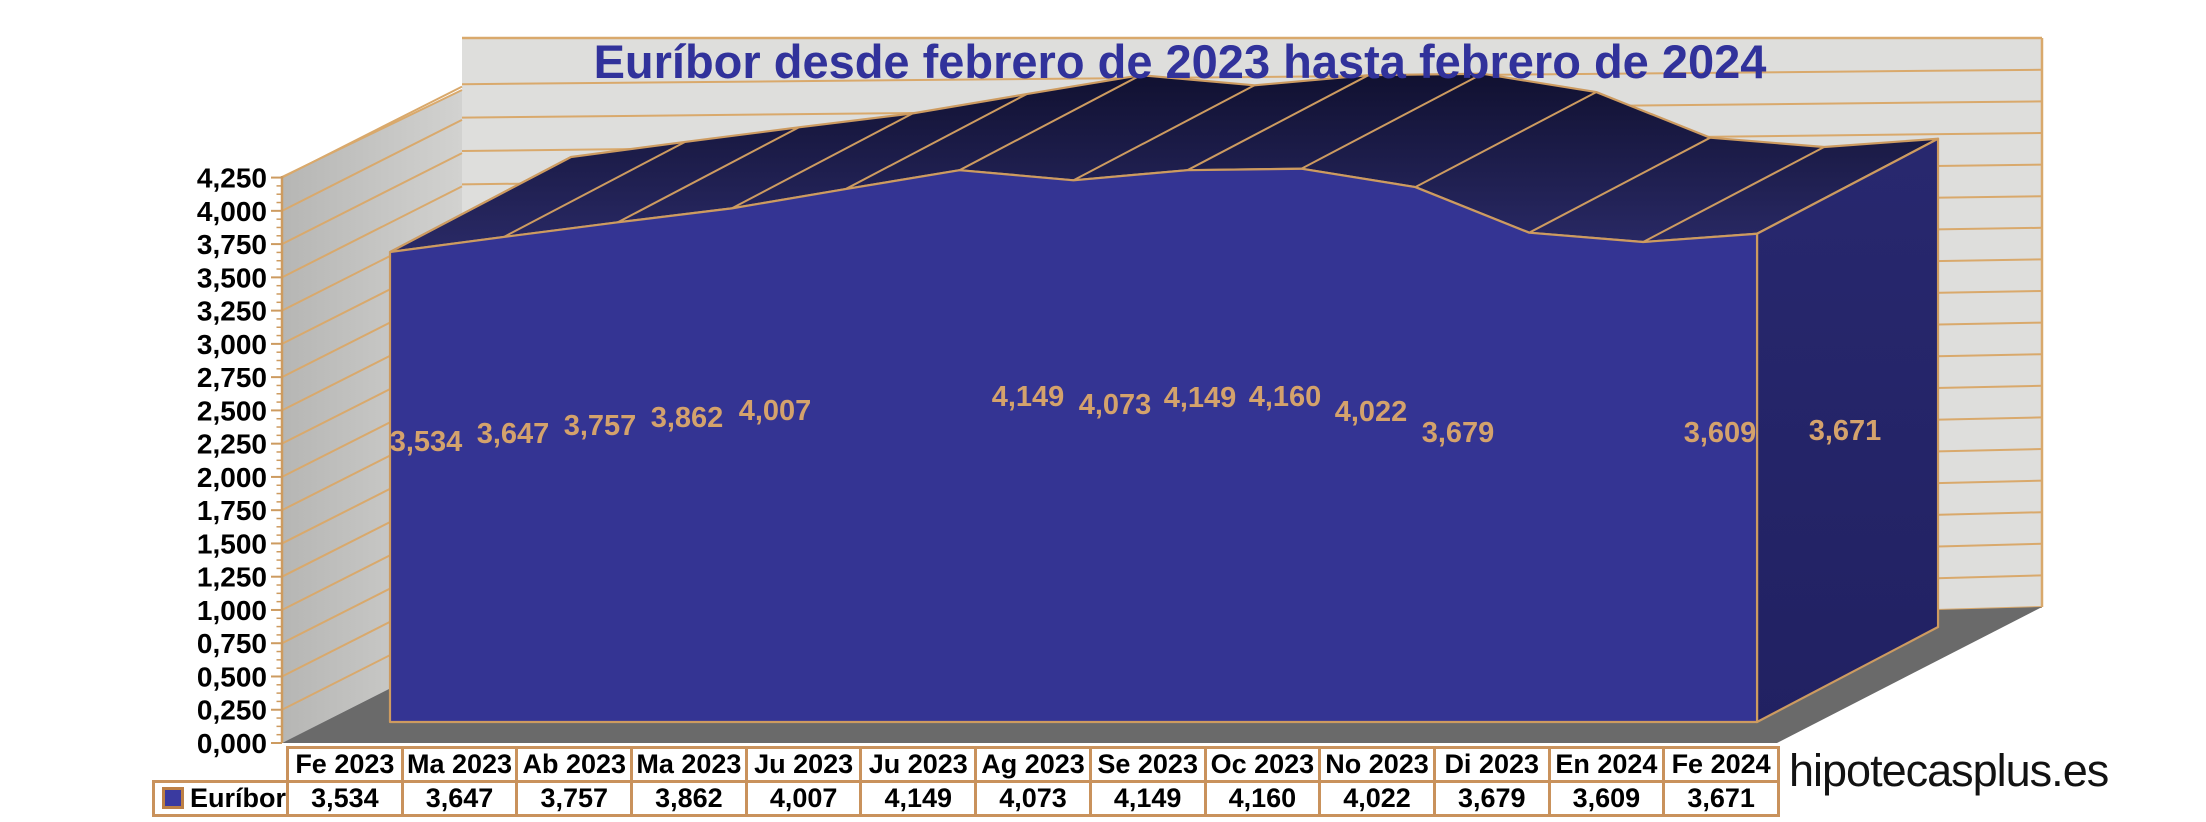  I want to click on table-value-cell: 4,007, so click(803, 798).